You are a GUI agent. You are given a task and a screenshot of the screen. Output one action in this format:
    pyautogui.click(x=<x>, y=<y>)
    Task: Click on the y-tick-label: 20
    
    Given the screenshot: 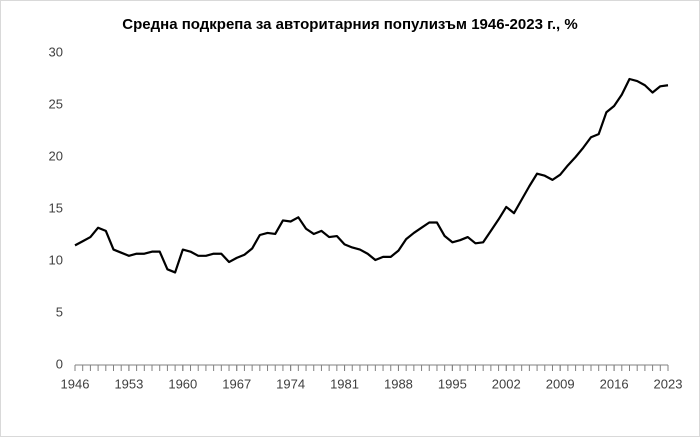 What is the action you would take?
    pyautogui.click(x=56, y=155)
    